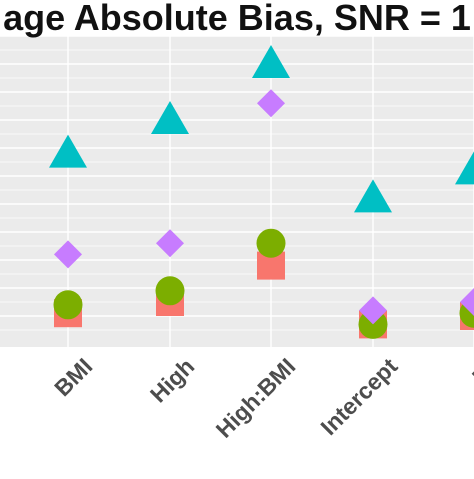 This screenshot has height=479, width=474. I want to click on x-tick-label: High:BMI, so click(256, 398).